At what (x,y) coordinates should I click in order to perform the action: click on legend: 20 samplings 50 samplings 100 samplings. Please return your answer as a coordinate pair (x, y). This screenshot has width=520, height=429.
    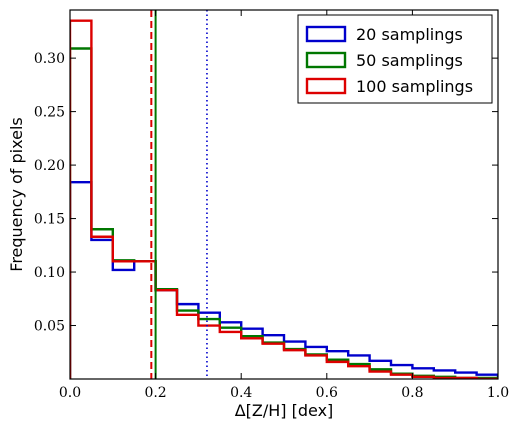
    Looking at the image, I should click on (395, 59).